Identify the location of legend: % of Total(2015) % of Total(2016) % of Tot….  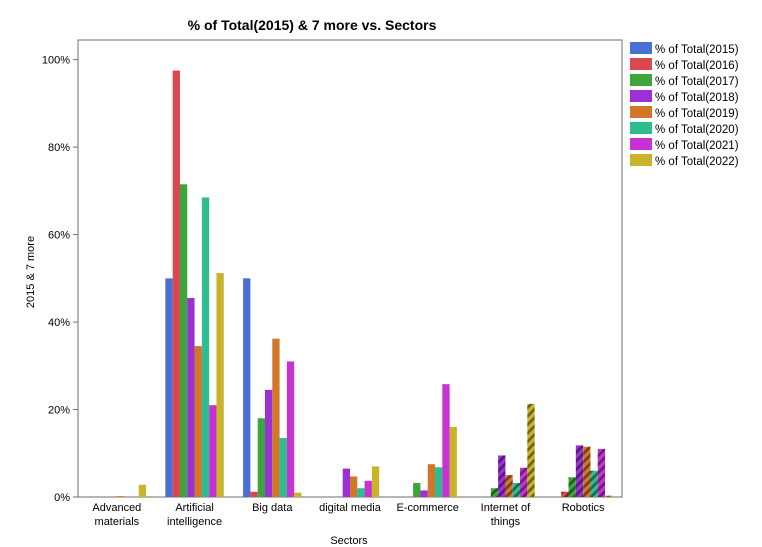
(684, 105).